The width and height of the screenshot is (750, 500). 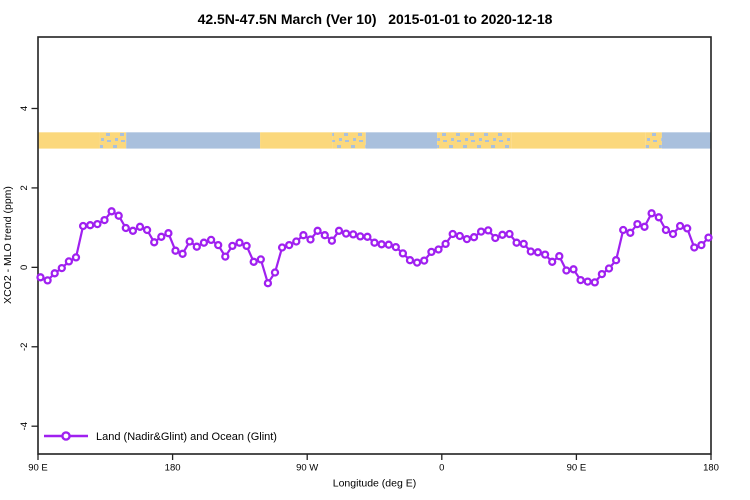 I want to click on x-axis-title: Longitude (deg E), so click(x=374, y=484).